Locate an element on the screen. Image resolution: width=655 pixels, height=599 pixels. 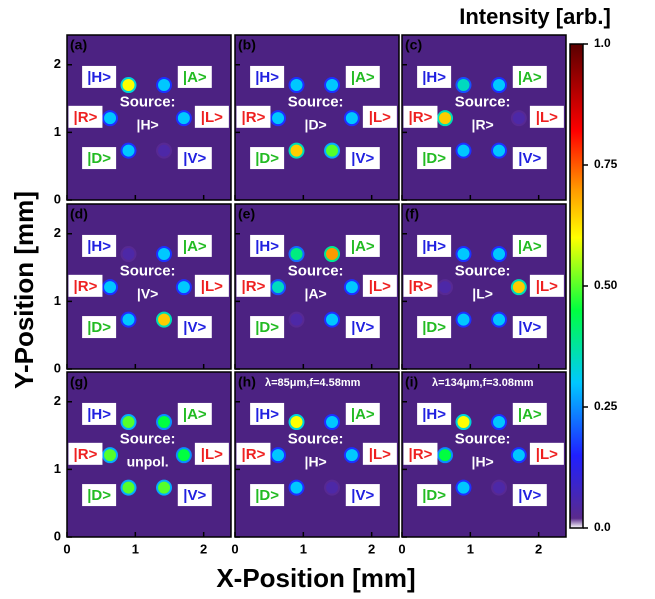
colorbar-tick-label: 0.25 is located at coordinates (606, 406).